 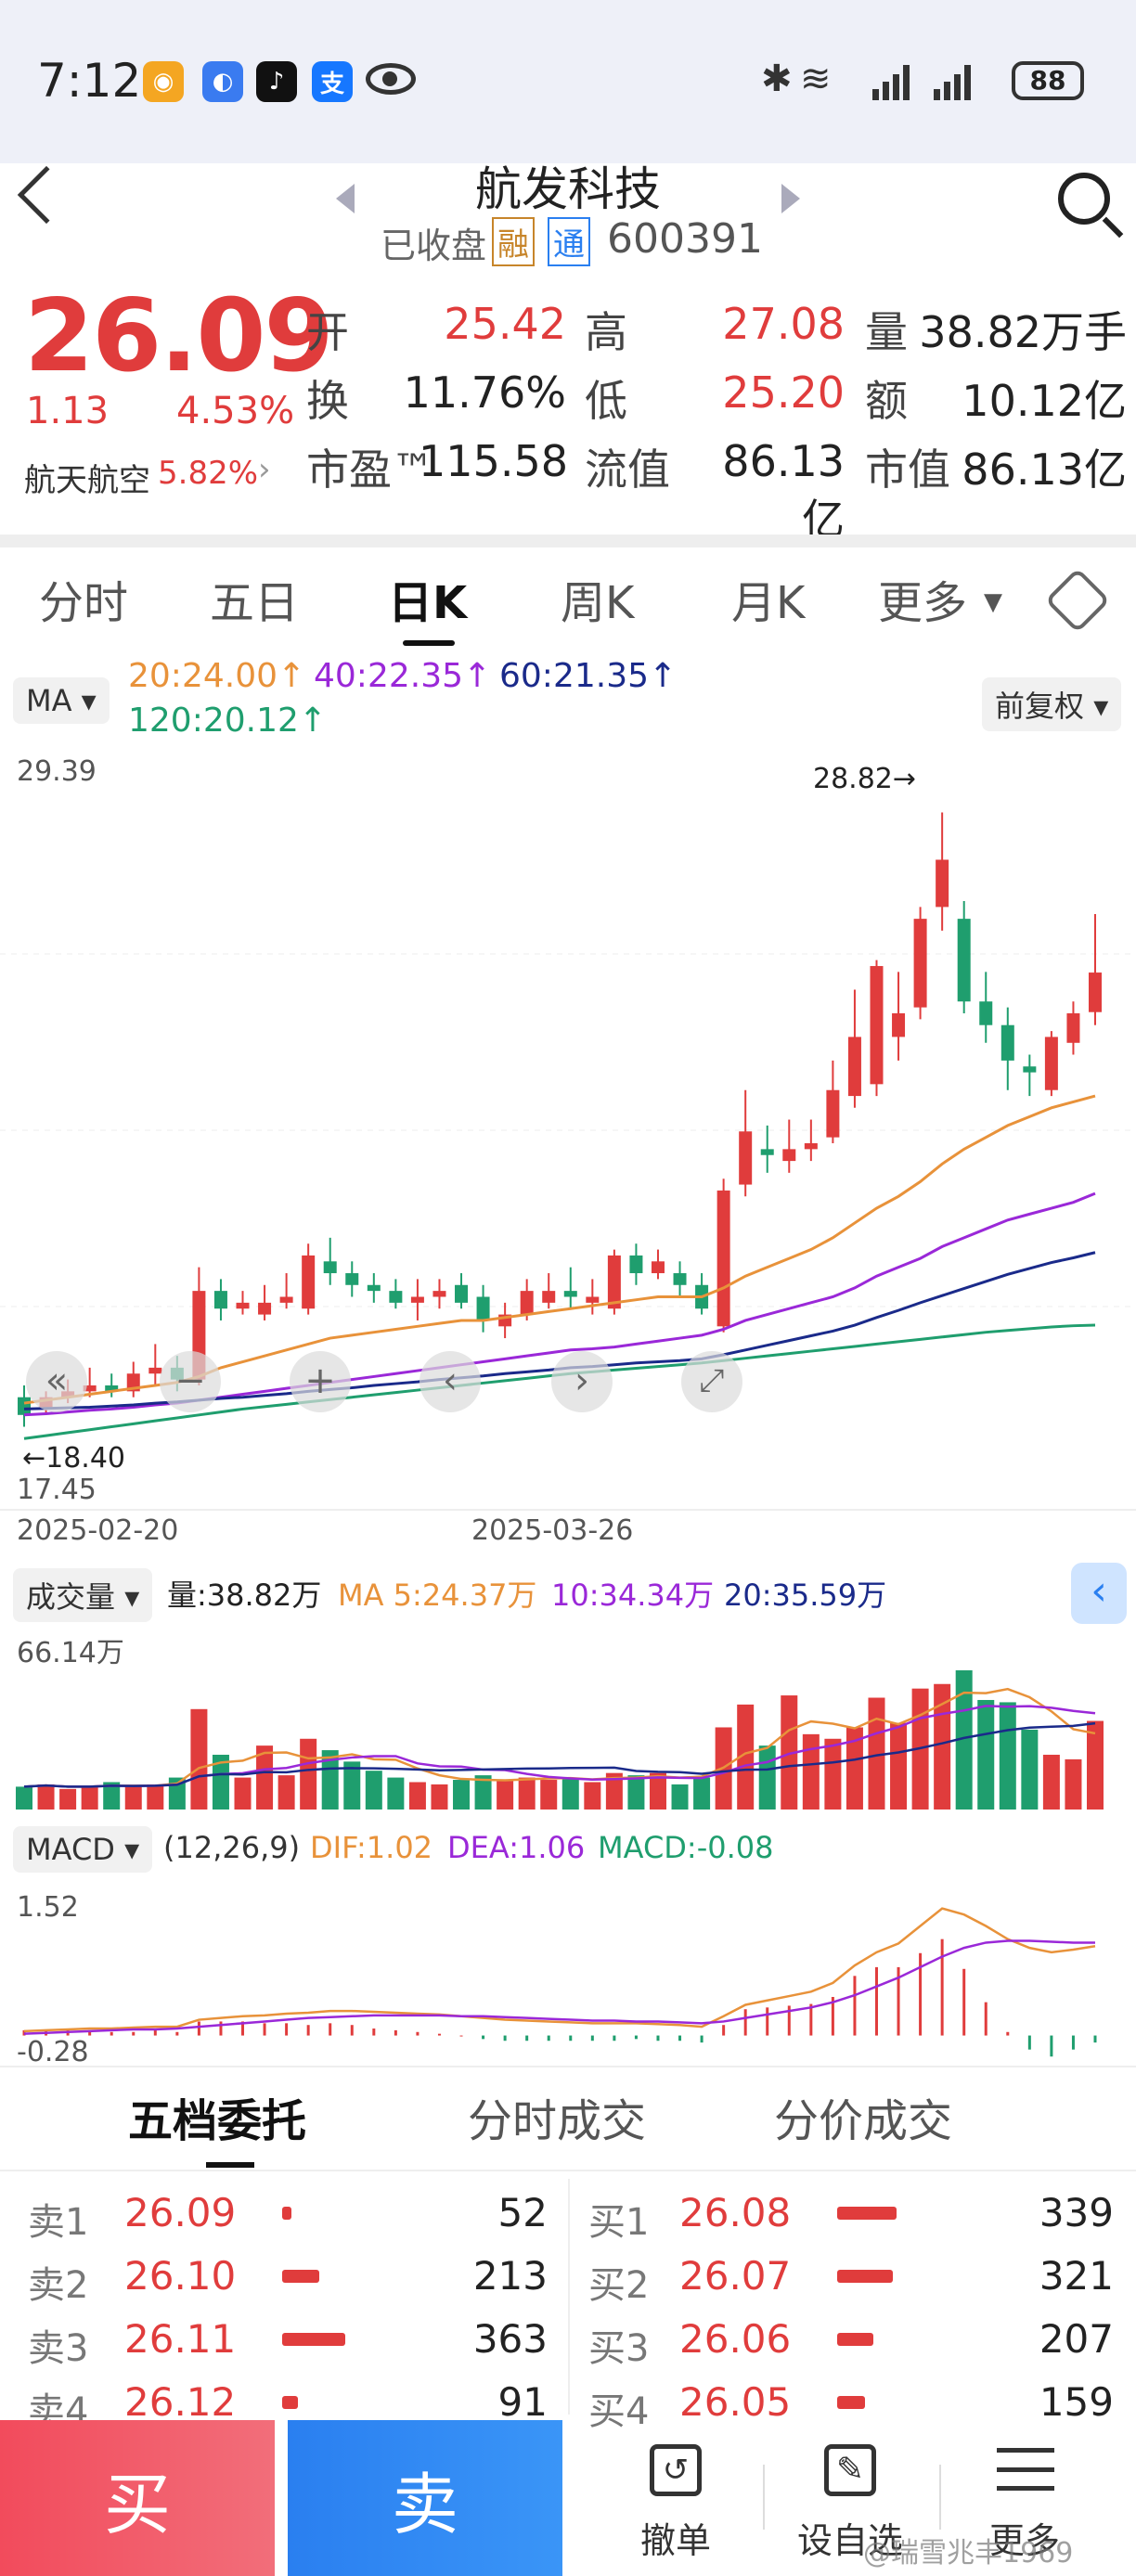 What do you see at coordinates (675, 2498) in the screenshot?
I see `cancel-order-button: ↺ 撤单` at bounding box center [675, 2498].